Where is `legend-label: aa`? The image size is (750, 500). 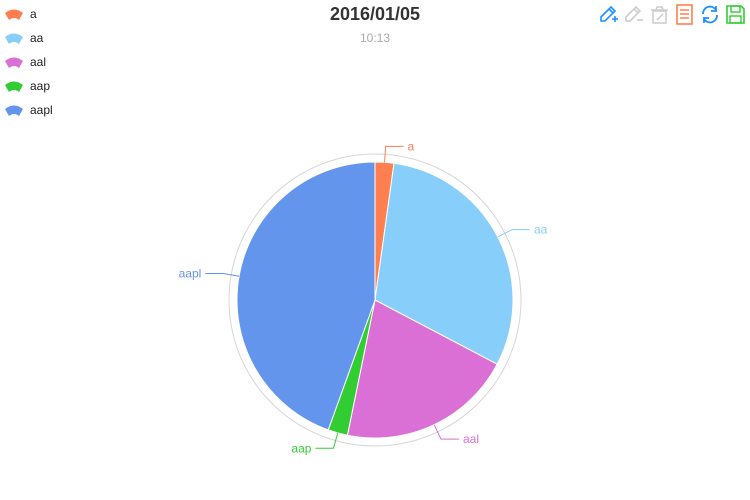
legend-label: aa is located at coordinates (37, 38).